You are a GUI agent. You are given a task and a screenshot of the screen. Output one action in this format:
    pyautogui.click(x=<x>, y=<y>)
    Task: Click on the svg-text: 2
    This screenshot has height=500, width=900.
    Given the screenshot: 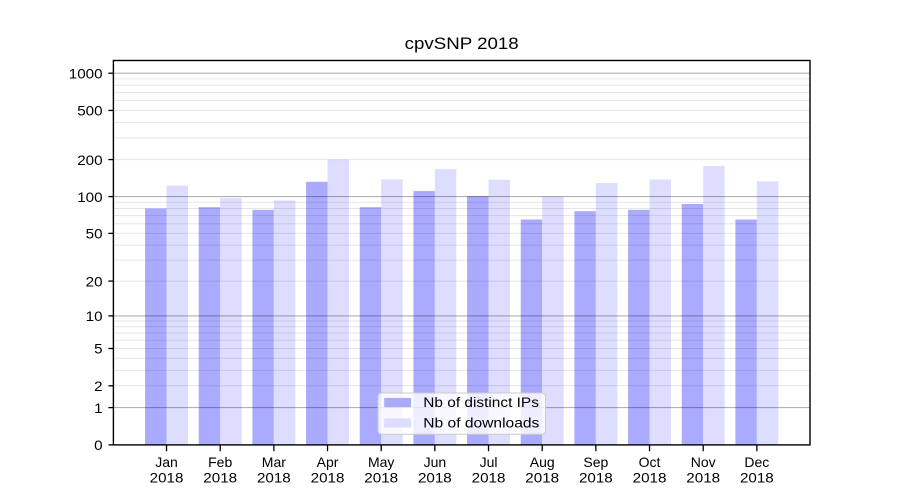 What is the action you would take?
    pyautogui.click(x=98, y=386)
    